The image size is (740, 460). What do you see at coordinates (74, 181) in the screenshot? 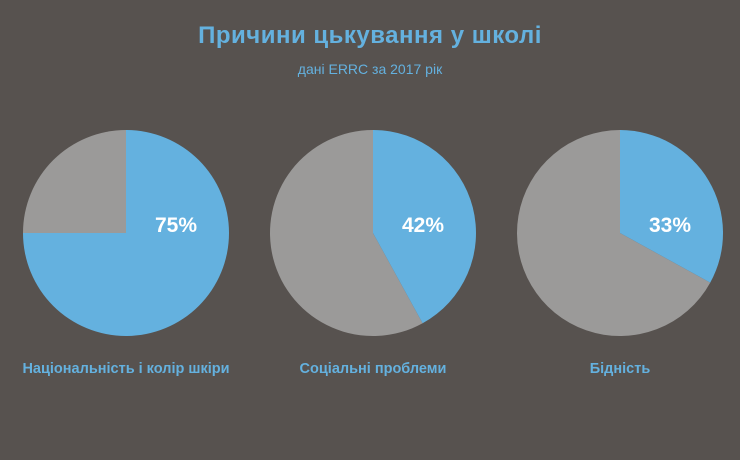
I see `pie-1-remainder-slice` at bounding box center [74, 181].